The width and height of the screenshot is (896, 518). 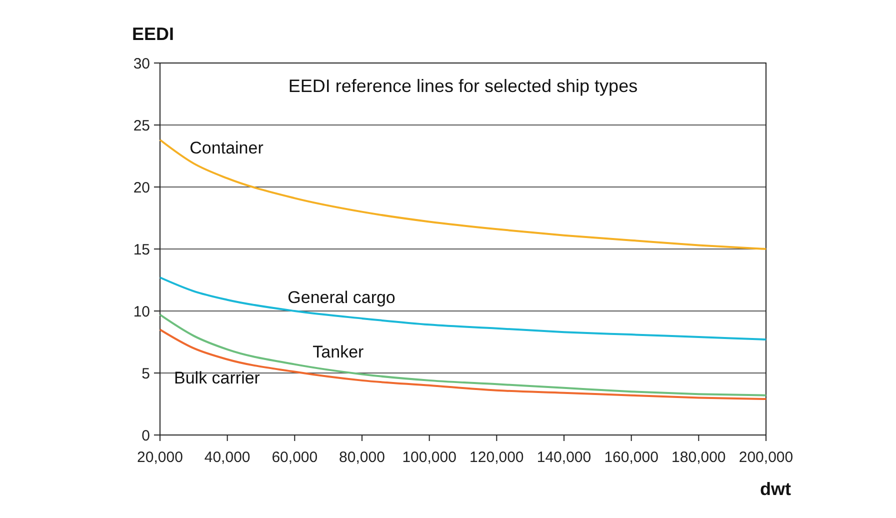 What do you see at coordinates (141, 187) in the screenshot?
I see `y-tick-label: 20` at bounding box center [141, 187].